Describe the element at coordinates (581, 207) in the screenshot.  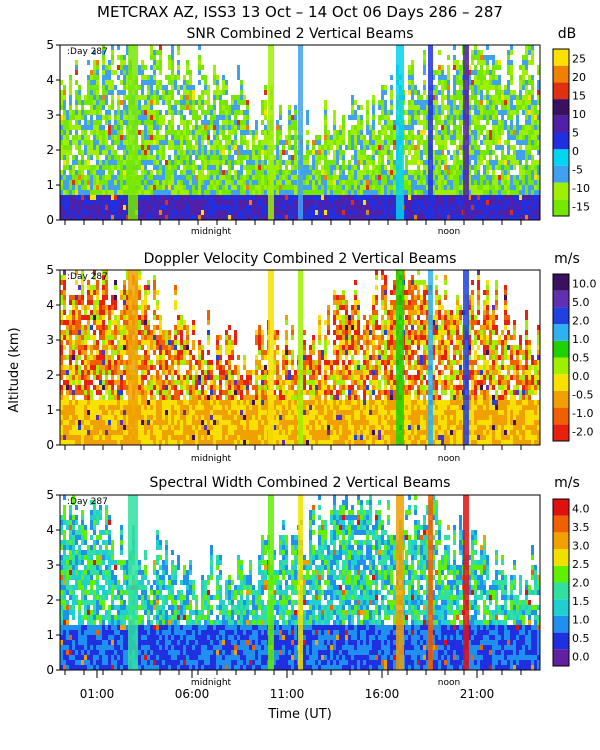
I see `colorbar-tick-label: -15` at that location.